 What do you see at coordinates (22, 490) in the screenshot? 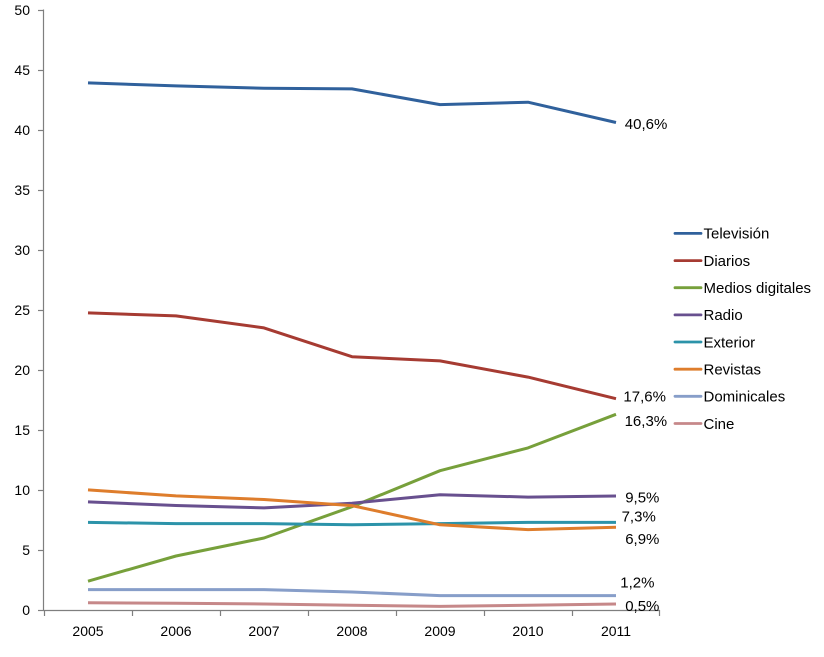
I see `svg-text: 10` at bounding box center [22, 490].